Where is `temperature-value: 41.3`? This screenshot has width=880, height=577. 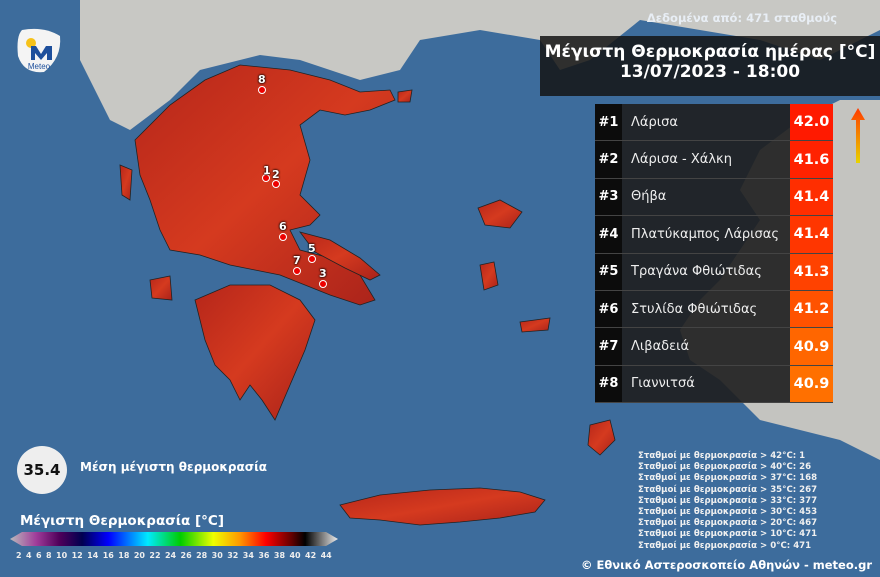
temperature-value: 41.3 is located at coordinates (811, 271).